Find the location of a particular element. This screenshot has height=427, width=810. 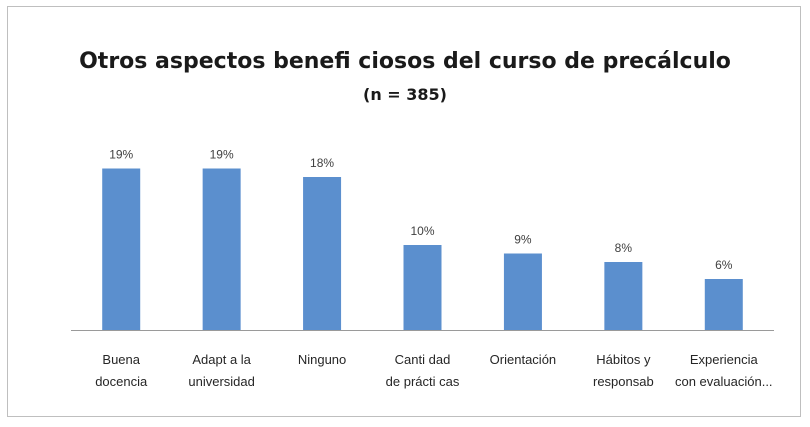

category-label-3: Ninguno is located at coordinates (322, 359).